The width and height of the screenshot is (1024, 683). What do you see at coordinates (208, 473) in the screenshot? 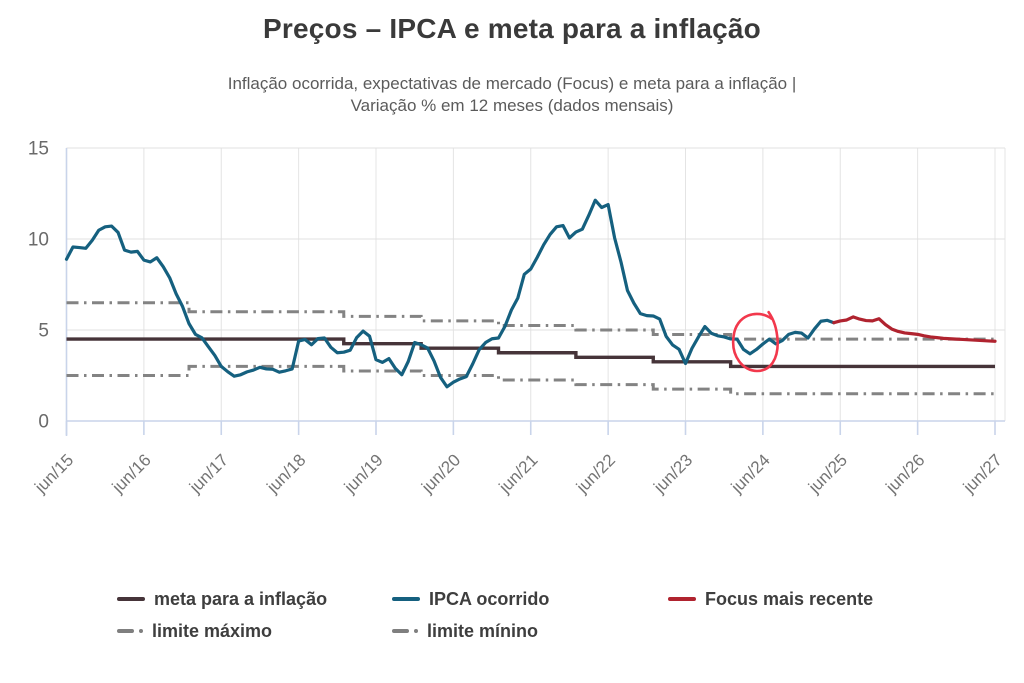
I see `x-tick-label: jun/17` at bounding box center [208, 473].